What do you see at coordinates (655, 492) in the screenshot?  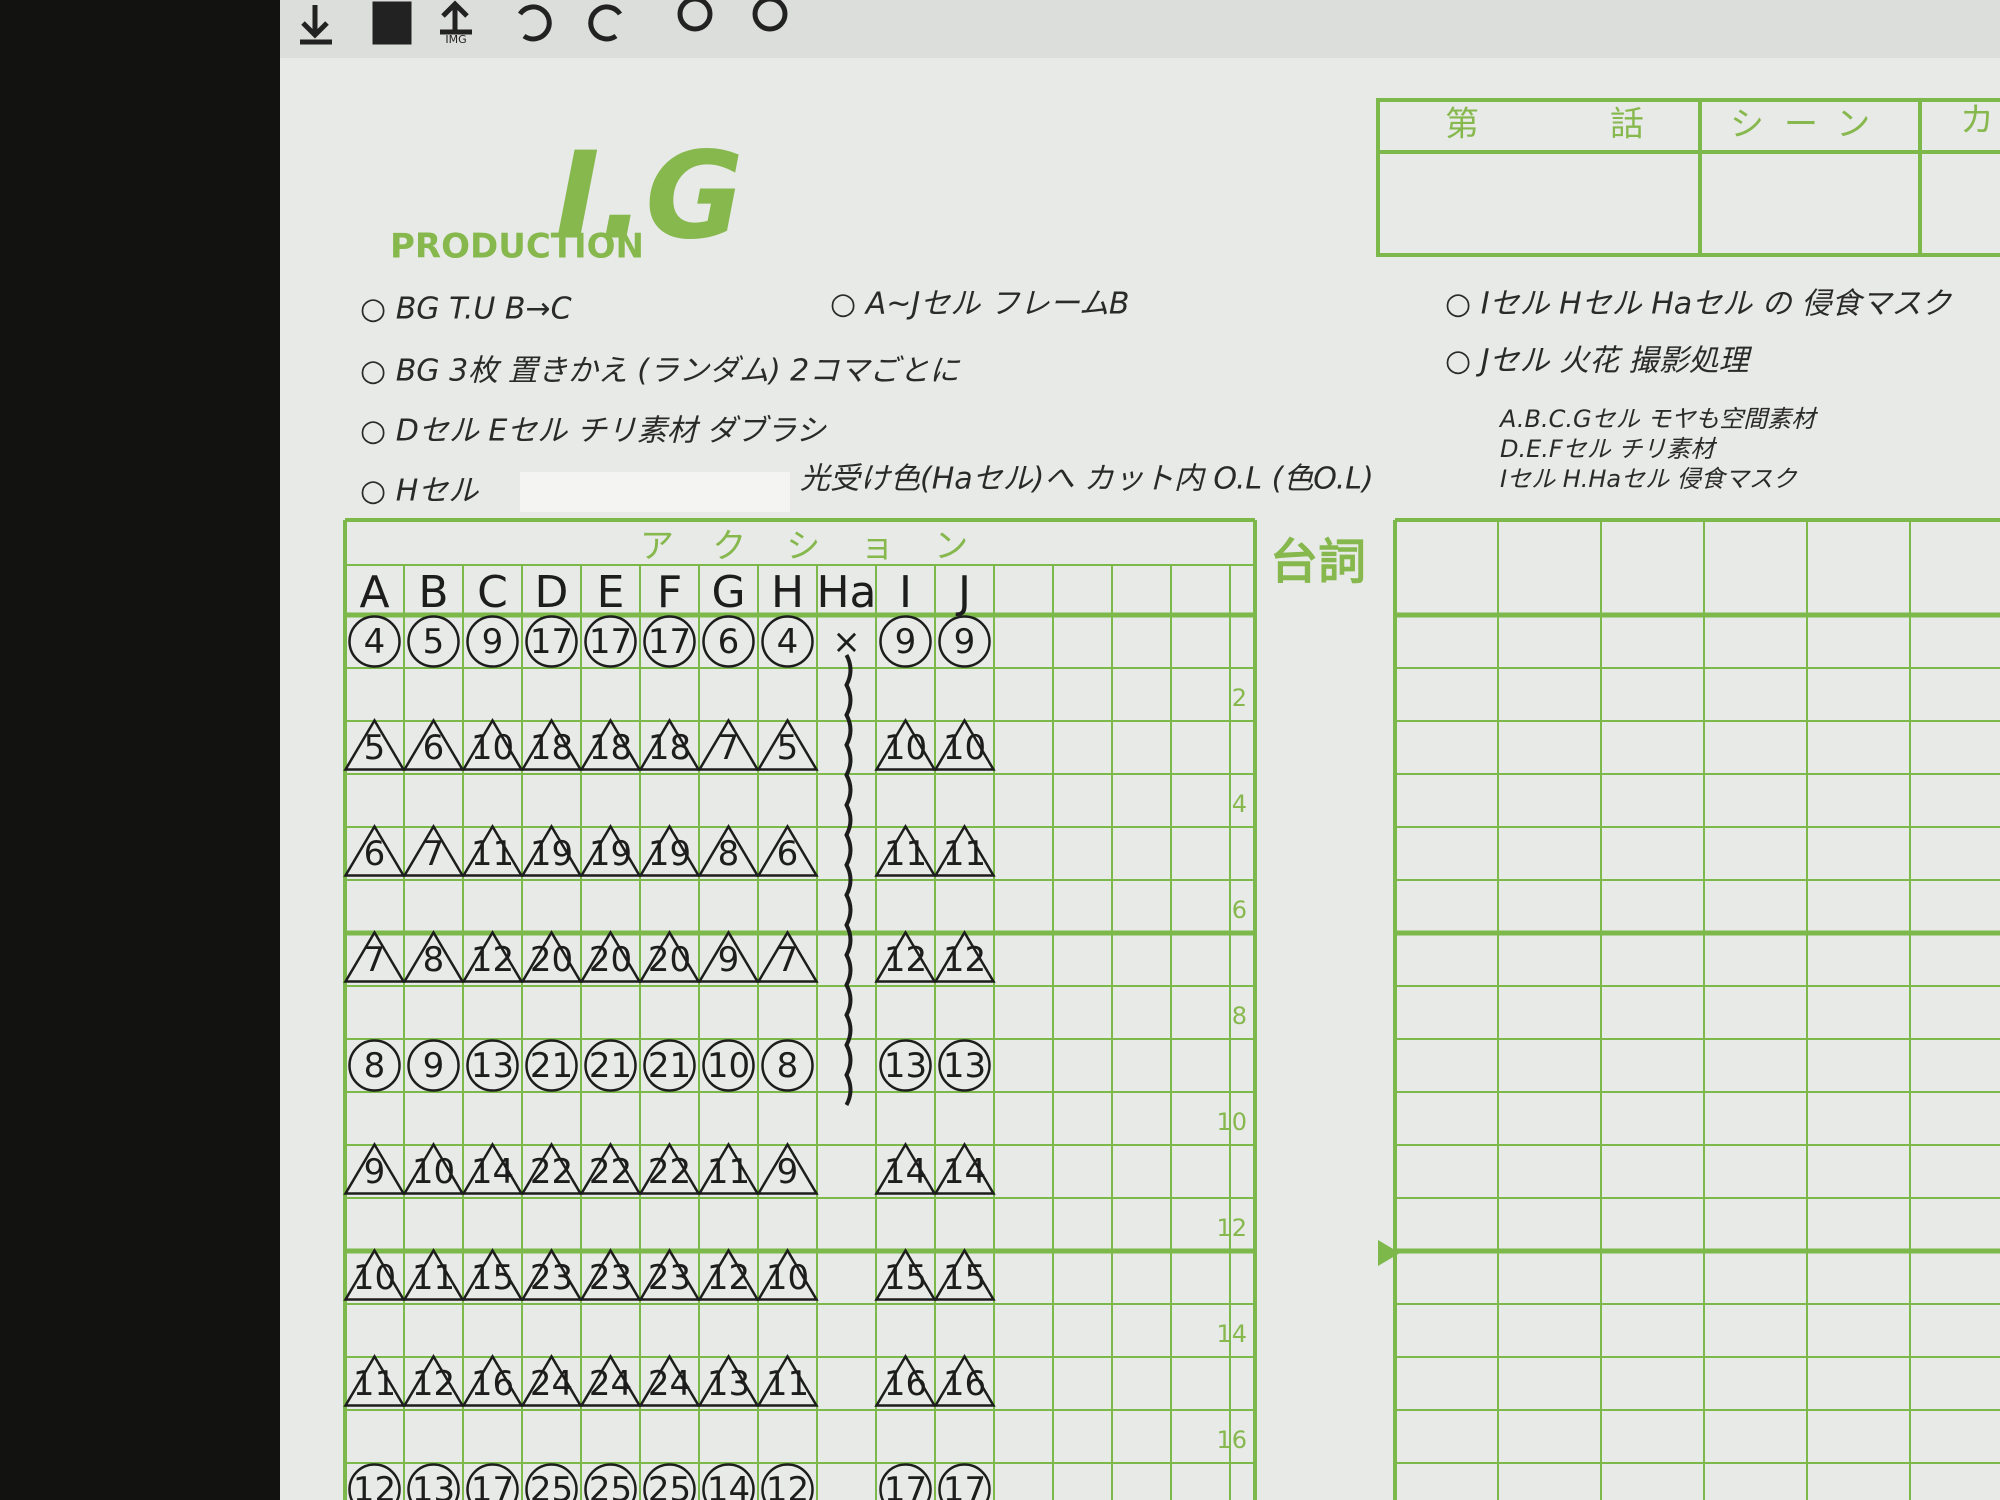 I see `redaction` at bounding box center [655, 492].